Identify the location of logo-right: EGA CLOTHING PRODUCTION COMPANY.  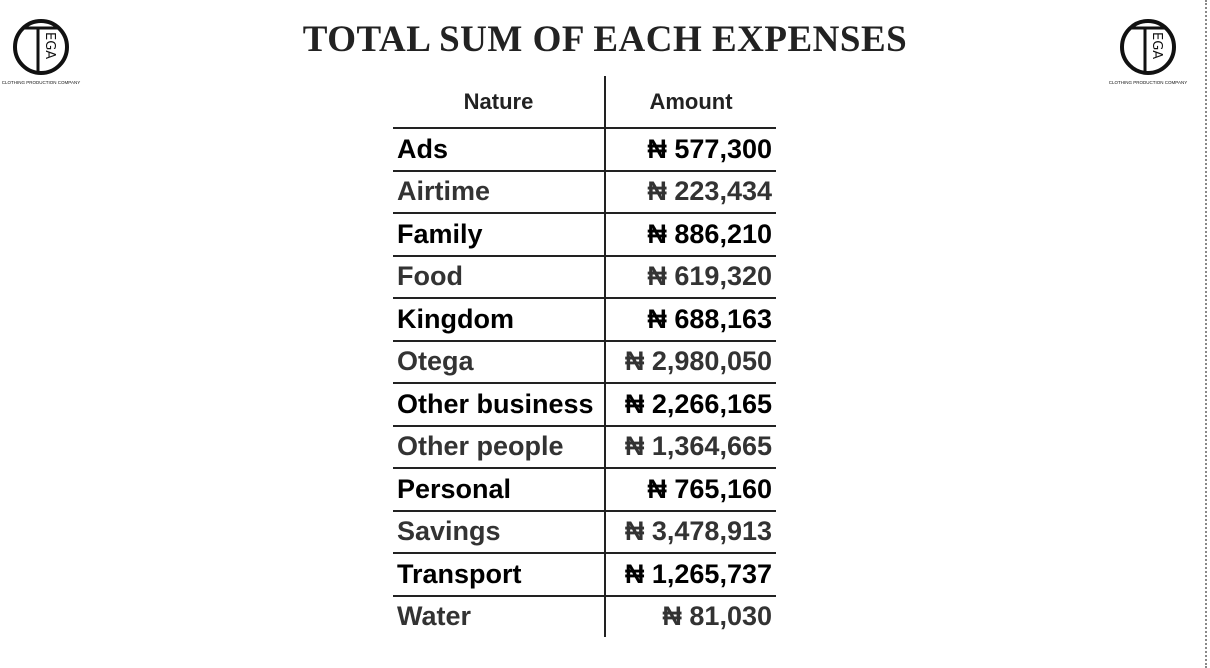
(1148, 52).